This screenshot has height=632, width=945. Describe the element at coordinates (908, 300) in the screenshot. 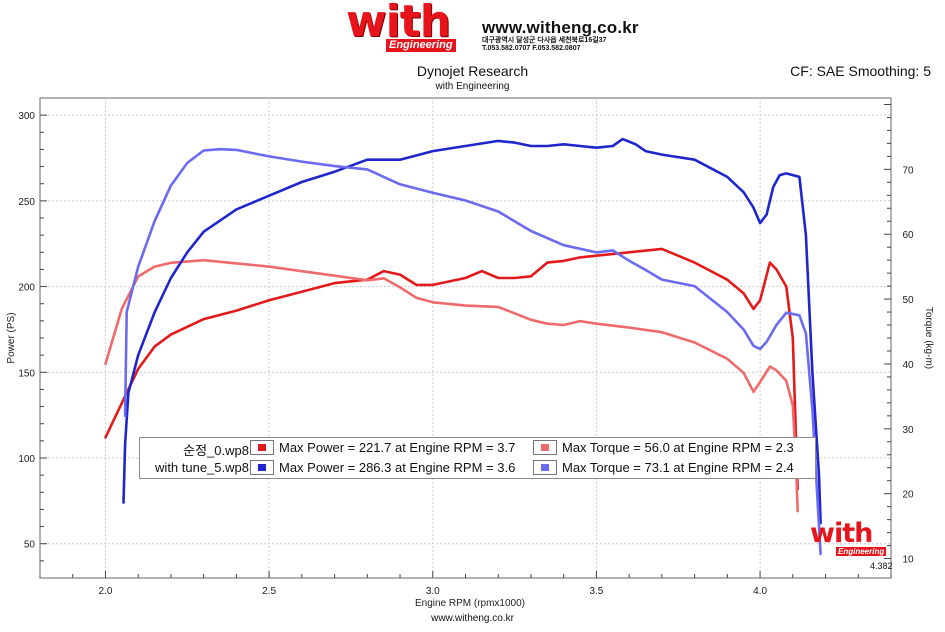

I see `y2-tick-label: 50` at that location.